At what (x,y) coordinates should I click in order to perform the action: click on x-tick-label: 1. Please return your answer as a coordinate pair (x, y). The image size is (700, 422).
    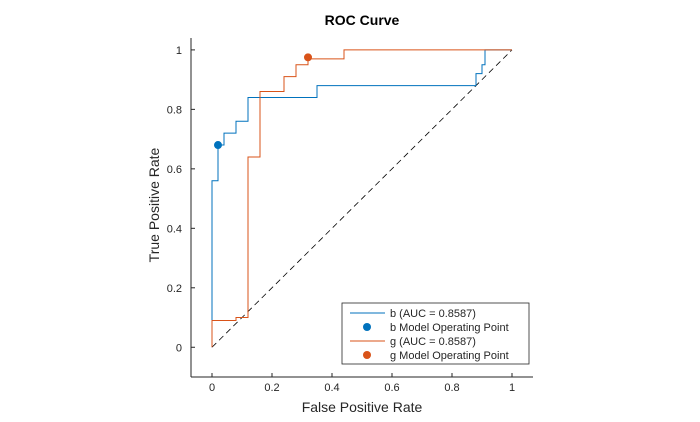
    Looking at the image, I should click on (512, 388).